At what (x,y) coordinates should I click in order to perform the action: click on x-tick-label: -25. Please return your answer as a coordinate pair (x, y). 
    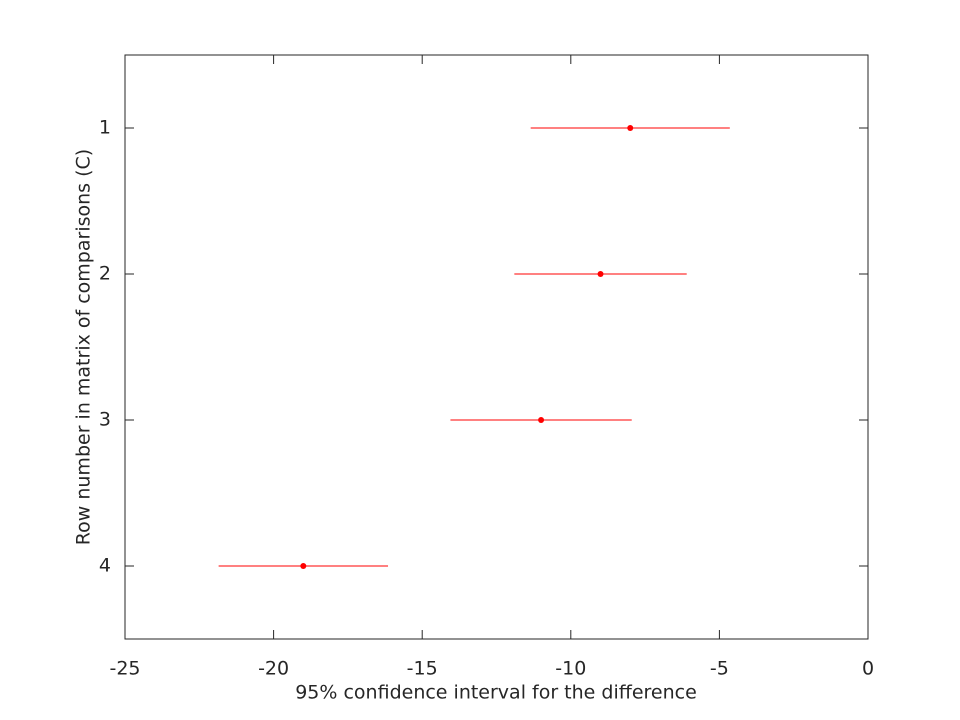
    Looking at the image, I should click on (124, 669).